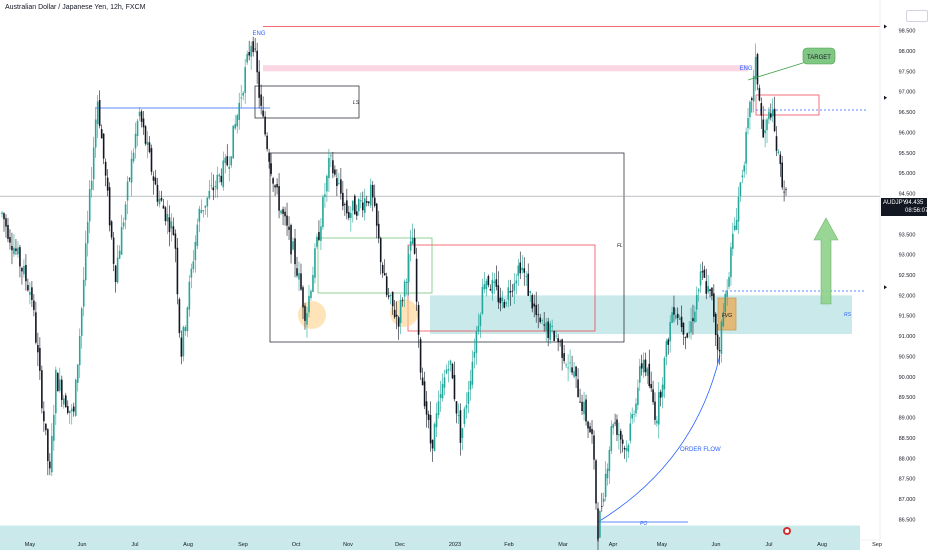 The width and height of the screenshot is (932, 550). What do you see at coordinates (296, 545) in the screenshot?
I see `time-axis-tick: Oct` at bounding box center [296, 545].